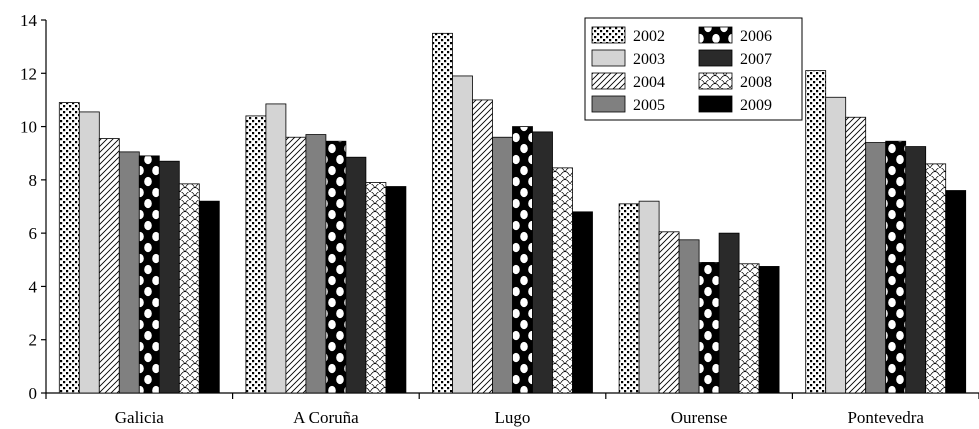  What do you see at coordinates (336, 267) in the screenshot?
I see `bar-2006-a-coru-a` at bounding box center [336, 267].